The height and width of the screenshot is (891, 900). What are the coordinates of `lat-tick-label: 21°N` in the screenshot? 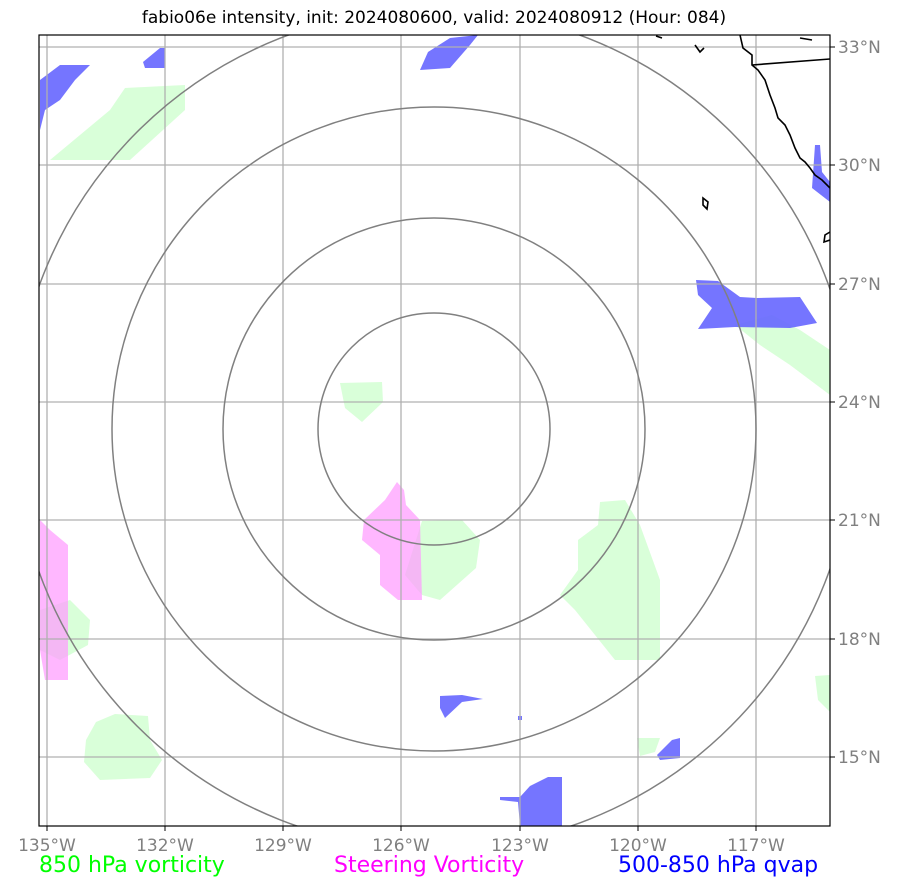 It's located at (859, 521).